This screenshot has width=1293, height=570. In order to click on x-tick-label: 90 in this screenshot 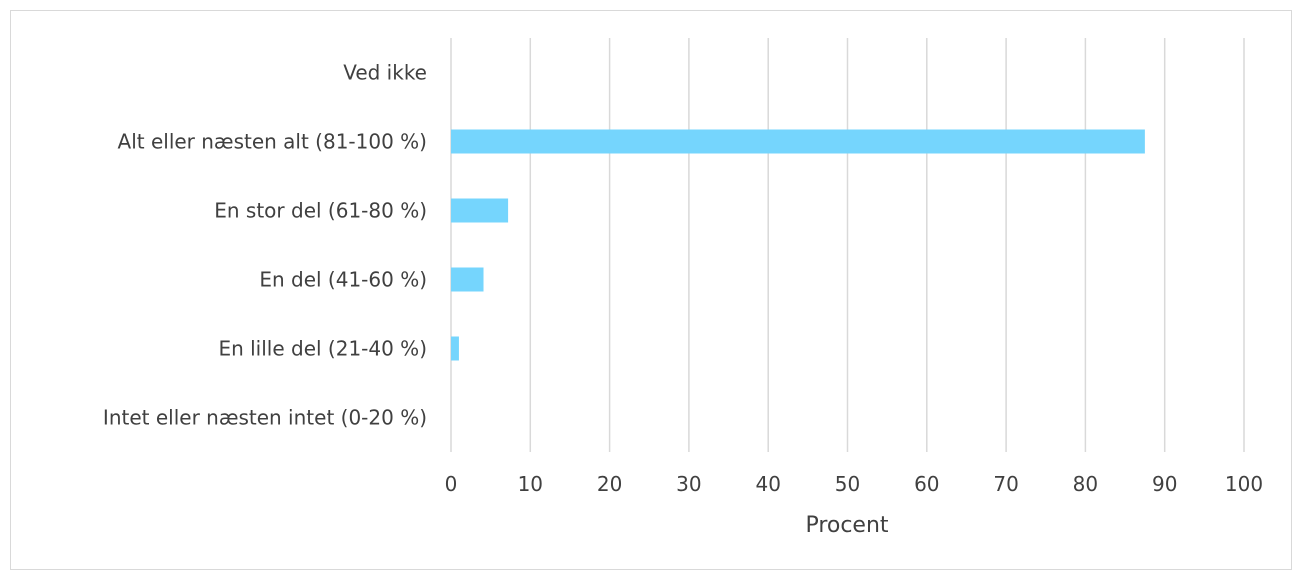, I will do `click(1164, 484)`.